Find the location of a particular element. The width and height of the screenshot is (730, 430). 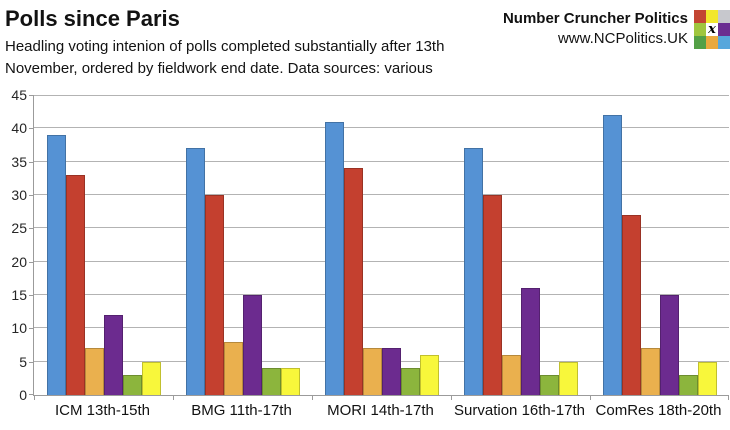

y-axis-tick-label: 35 is located at coordinates (19, 161).